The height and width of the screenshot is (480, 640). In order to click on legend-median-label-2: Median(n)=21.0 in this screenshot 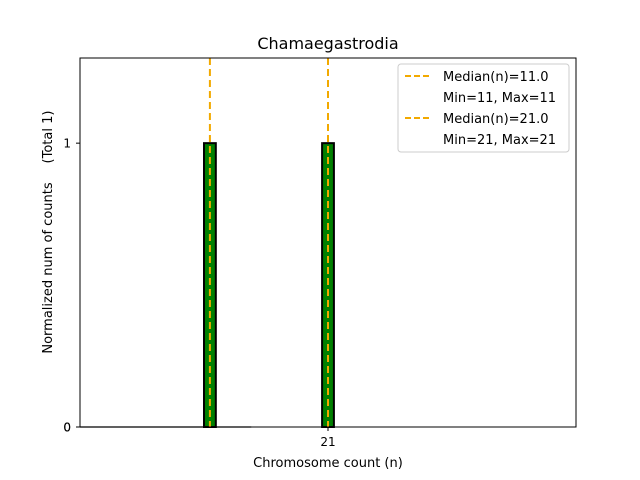, I will do `click(496, 119)`.